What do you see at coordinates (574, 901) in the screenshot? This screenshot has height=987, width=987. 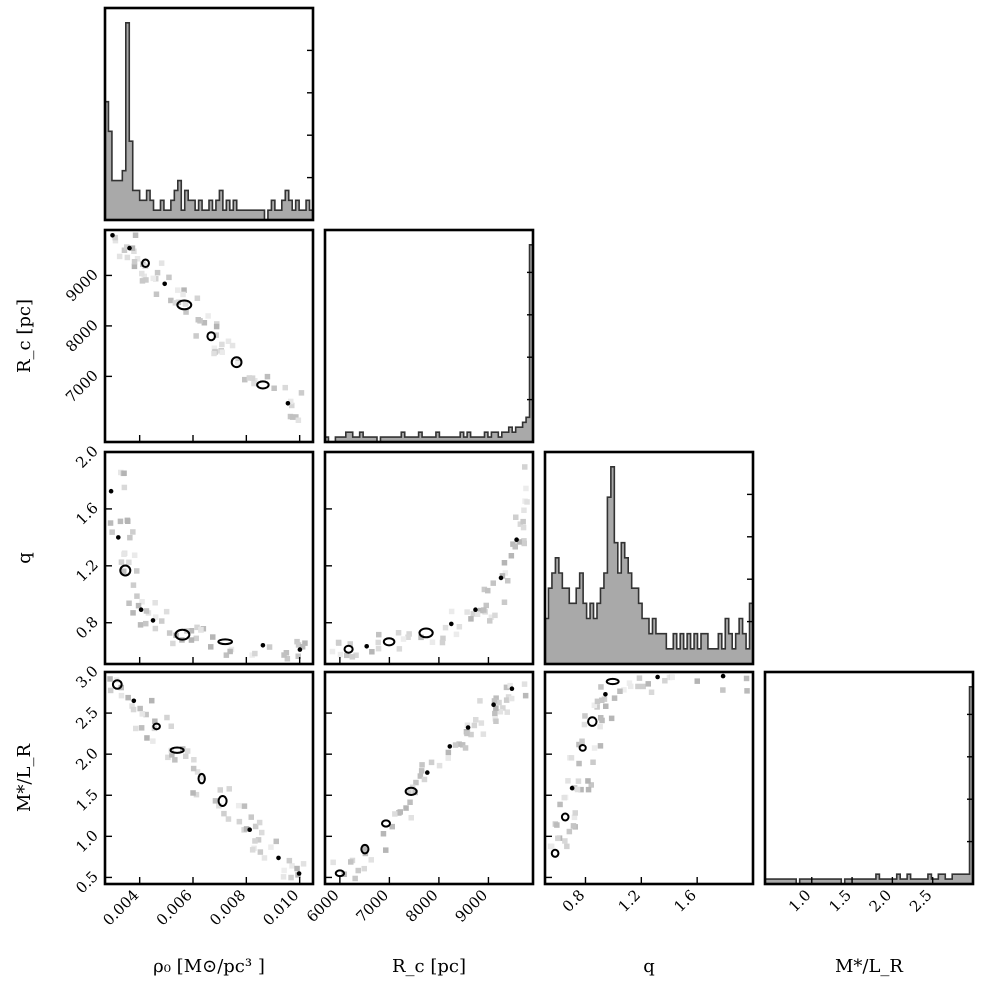 I see `x-tick-label-q: 0.8` at bounding box center [574, 901].